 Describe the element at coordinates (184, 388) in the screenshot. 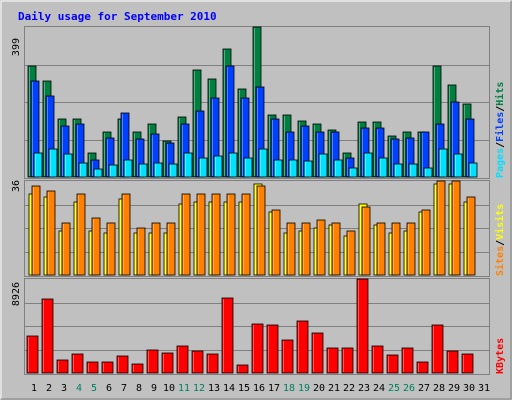

I see `x-tick-label: 11` at that location.